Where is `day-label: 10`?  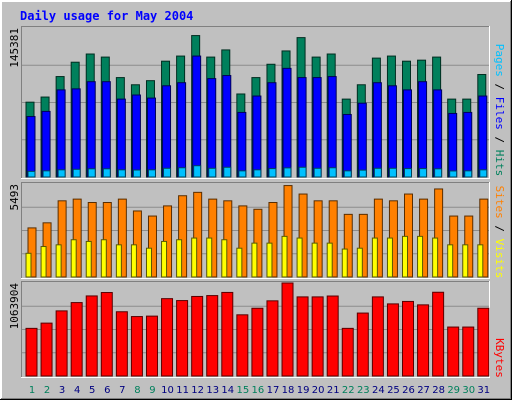
day-label: 10 is located at coordinates (167, 390).